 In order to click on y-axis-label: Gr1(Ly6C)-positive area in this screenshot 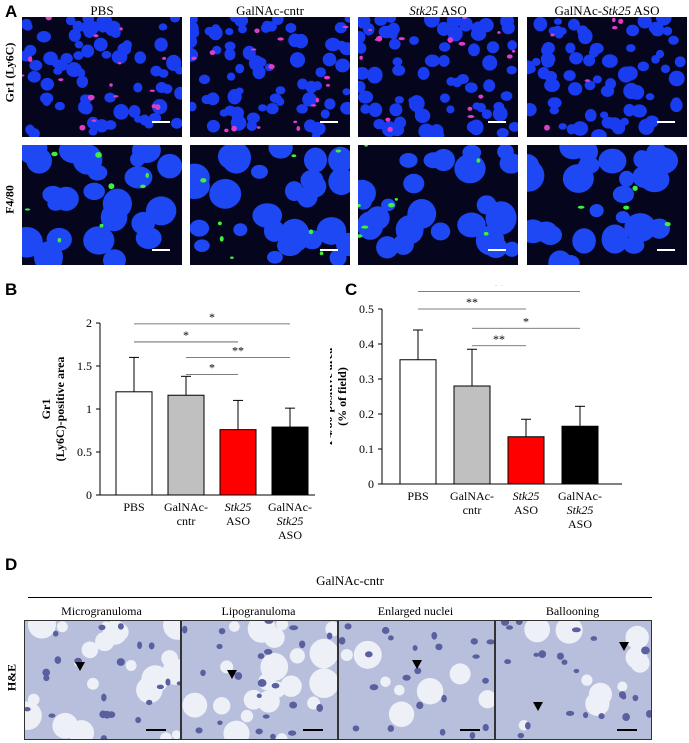, I will do `click(53, 409)`.